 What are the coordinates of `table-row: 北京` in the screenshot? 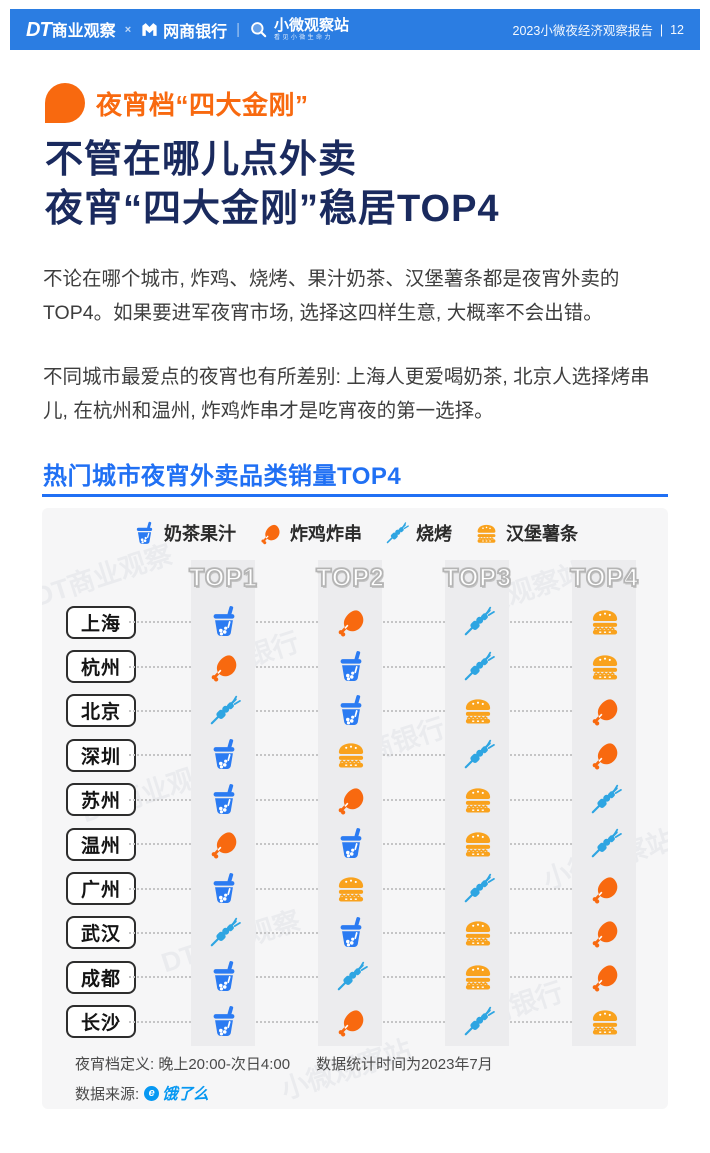 It's located at (355, 711).